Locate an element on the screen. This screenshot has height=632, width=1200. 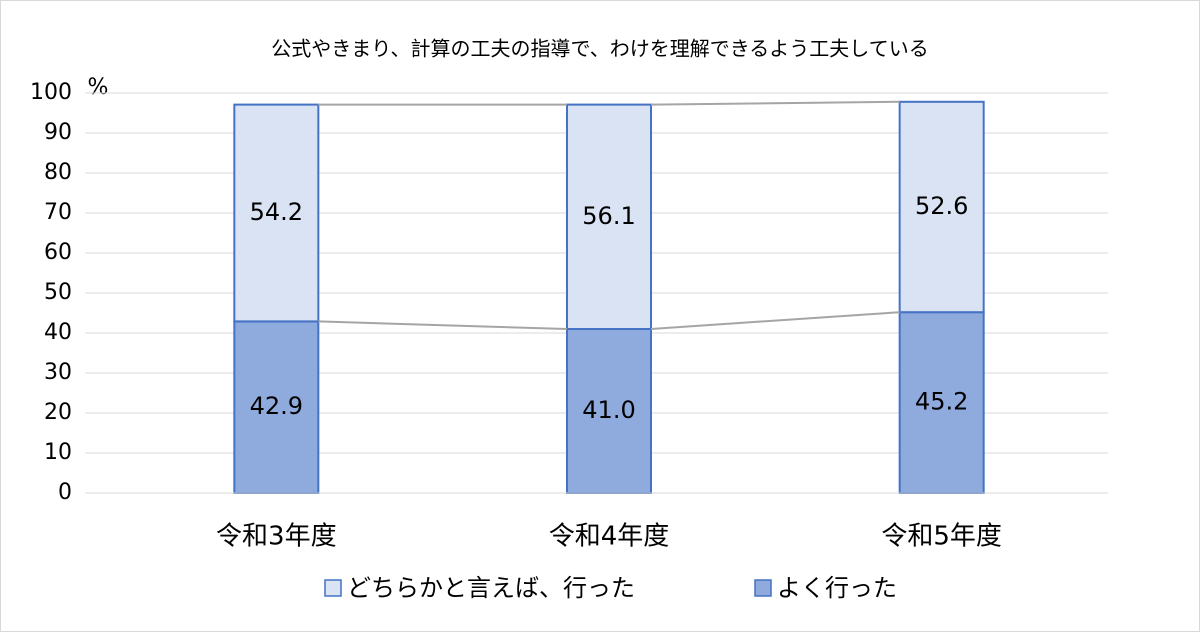
data-label: 42.9 is located at coordinates (276, 406).